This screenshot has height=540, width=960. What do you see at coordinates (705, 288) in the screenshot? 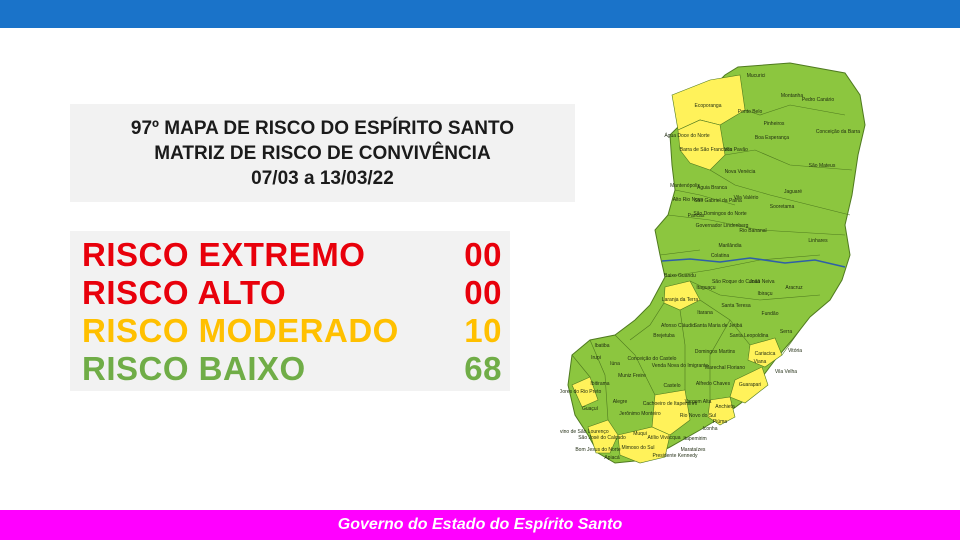
I see `label-itaguacu: Itaguaçu` at bounding box center [705, 288].